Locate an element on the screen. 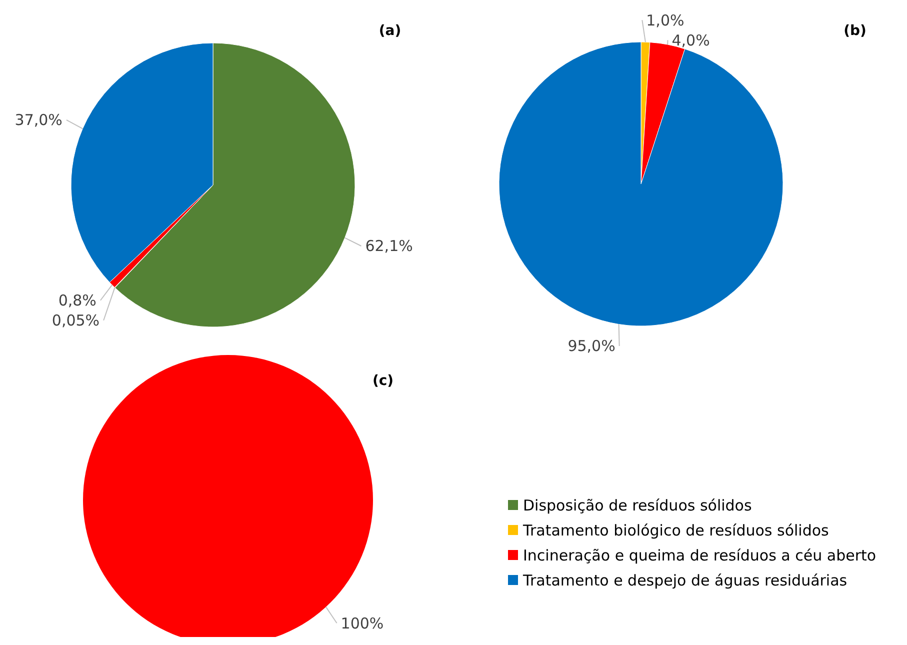  data-label: 100% is located at coordinates (362, 623).